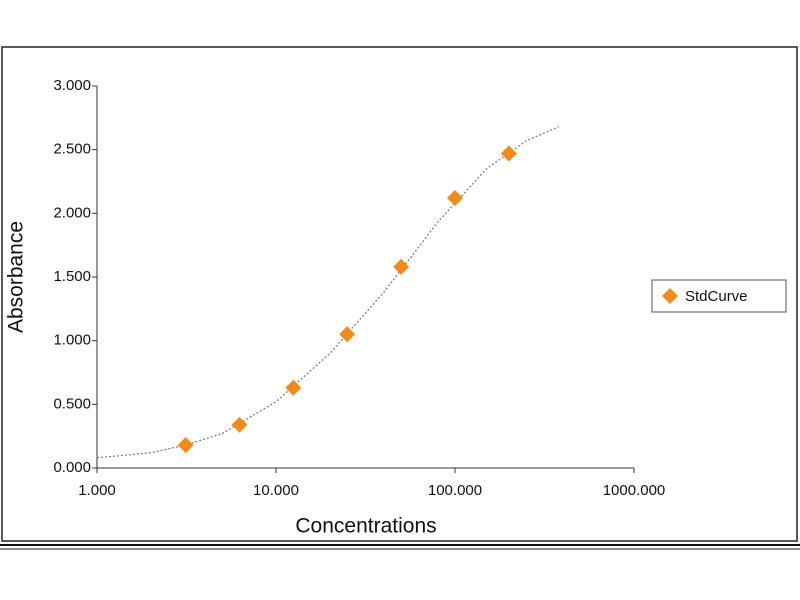 The width and height of the screenshot is (800, 600). Describe the element at coordinates (72, 467) in the screenshot. I see `y-tick-label: 0.000` at that location.